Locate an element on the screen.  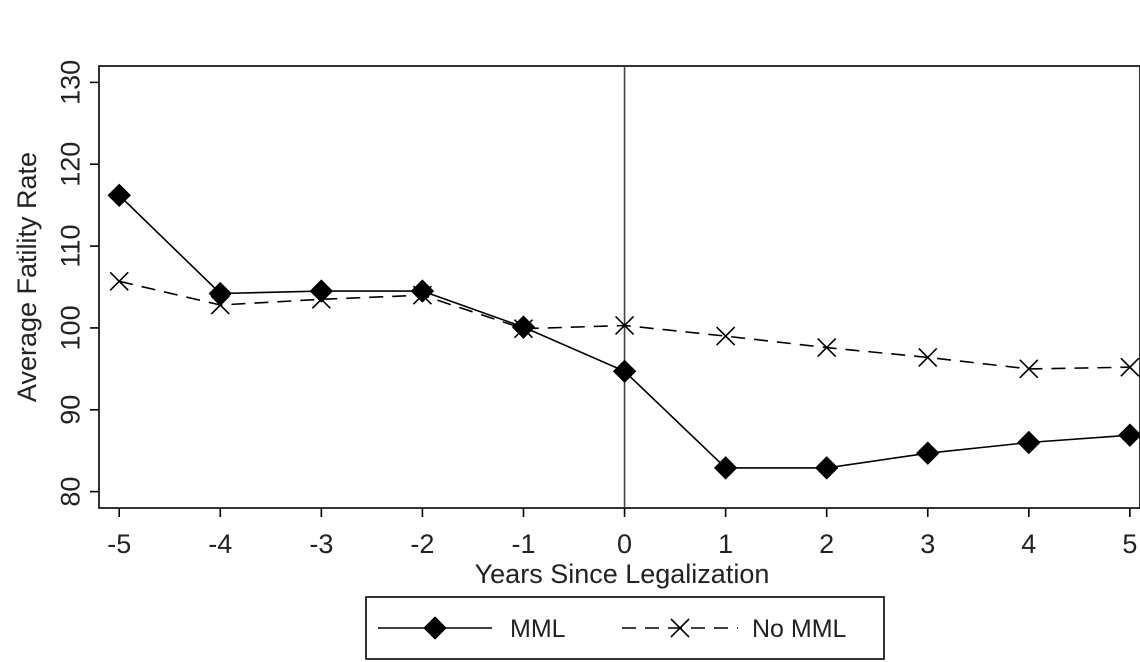
y-tick-label: 120 is located at coordinates (70, 164).